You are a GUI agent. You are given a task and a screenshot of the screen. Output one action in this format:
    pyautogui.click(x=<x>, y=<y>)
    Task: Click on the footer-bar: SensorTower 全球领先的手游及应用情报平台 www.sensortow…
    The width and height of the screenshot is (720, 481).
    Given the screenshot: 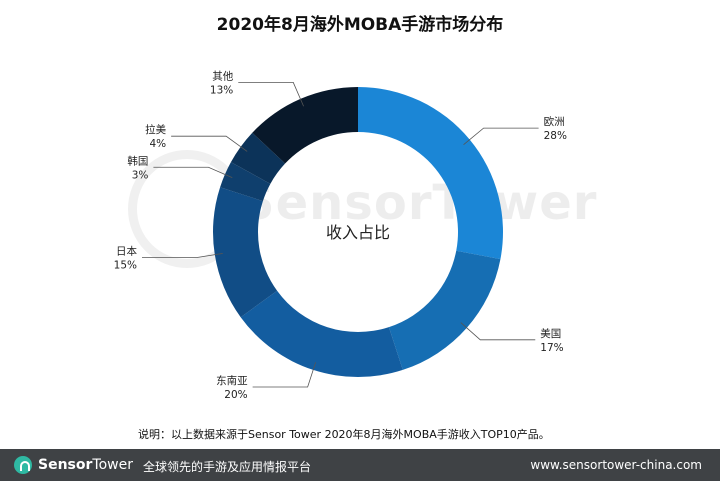 What is the action you would take?
    pyautogui.click(x=360, y=465)
    